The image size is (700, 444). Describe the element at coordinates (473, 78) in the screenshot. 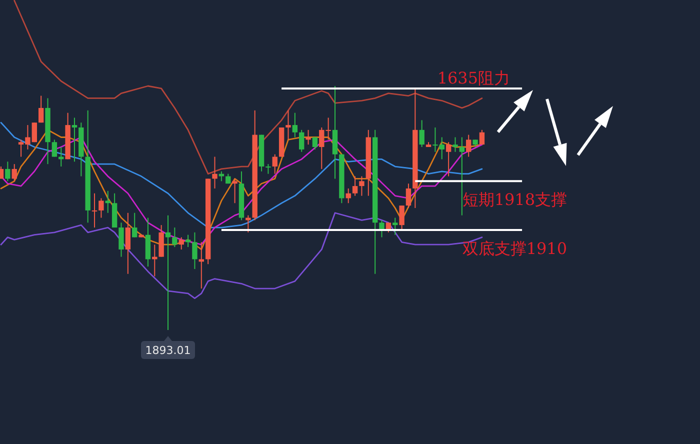

I see `ref-line-label: 1635阻力` at that location.